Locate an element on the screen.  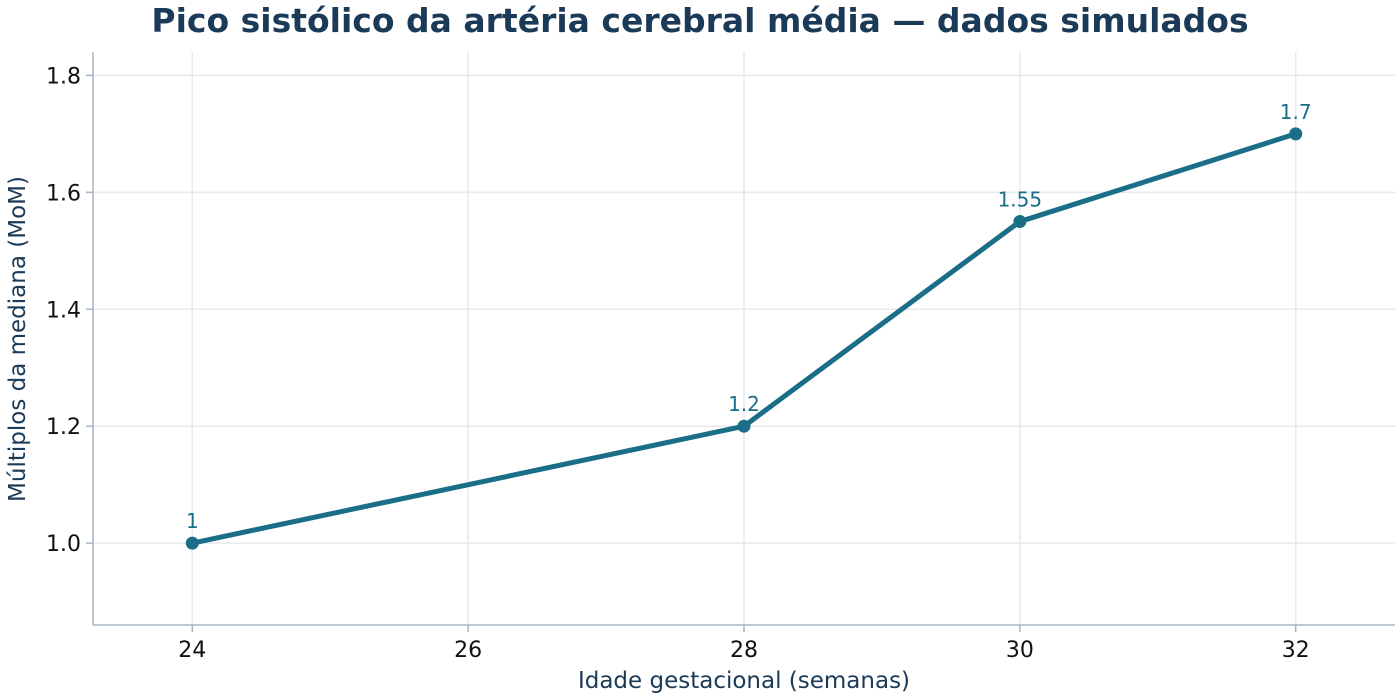
x-axis-ticks: 24 26 28 30 32 is located at coordinates (744, 644).